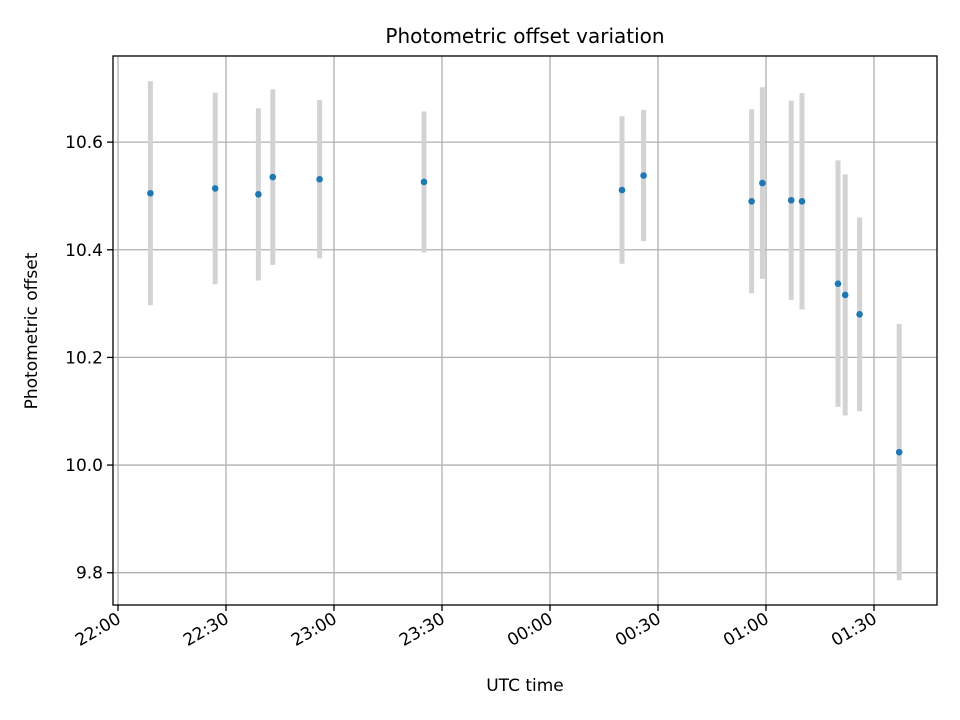 Image resolution: width=960 pixels, height=720 pixels. Describe the element at coordinates (525, 686) in the screenshot. I see `x-axis-label: UTC time` at that location.